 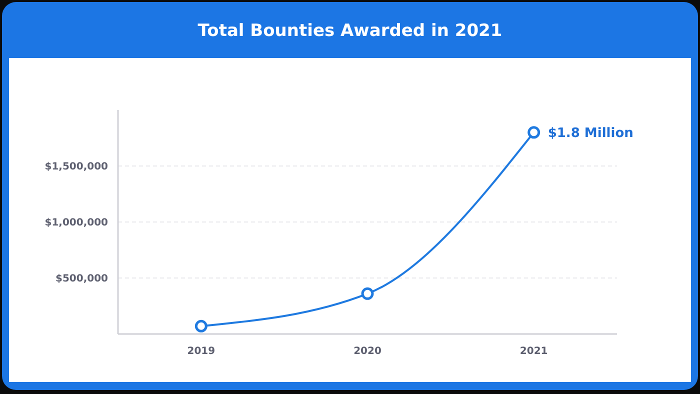 What do you see at coordinates (76, 223) in the screenshot?
I see `y-tick-label: $1,000,000` at bounding box center [76, 223].